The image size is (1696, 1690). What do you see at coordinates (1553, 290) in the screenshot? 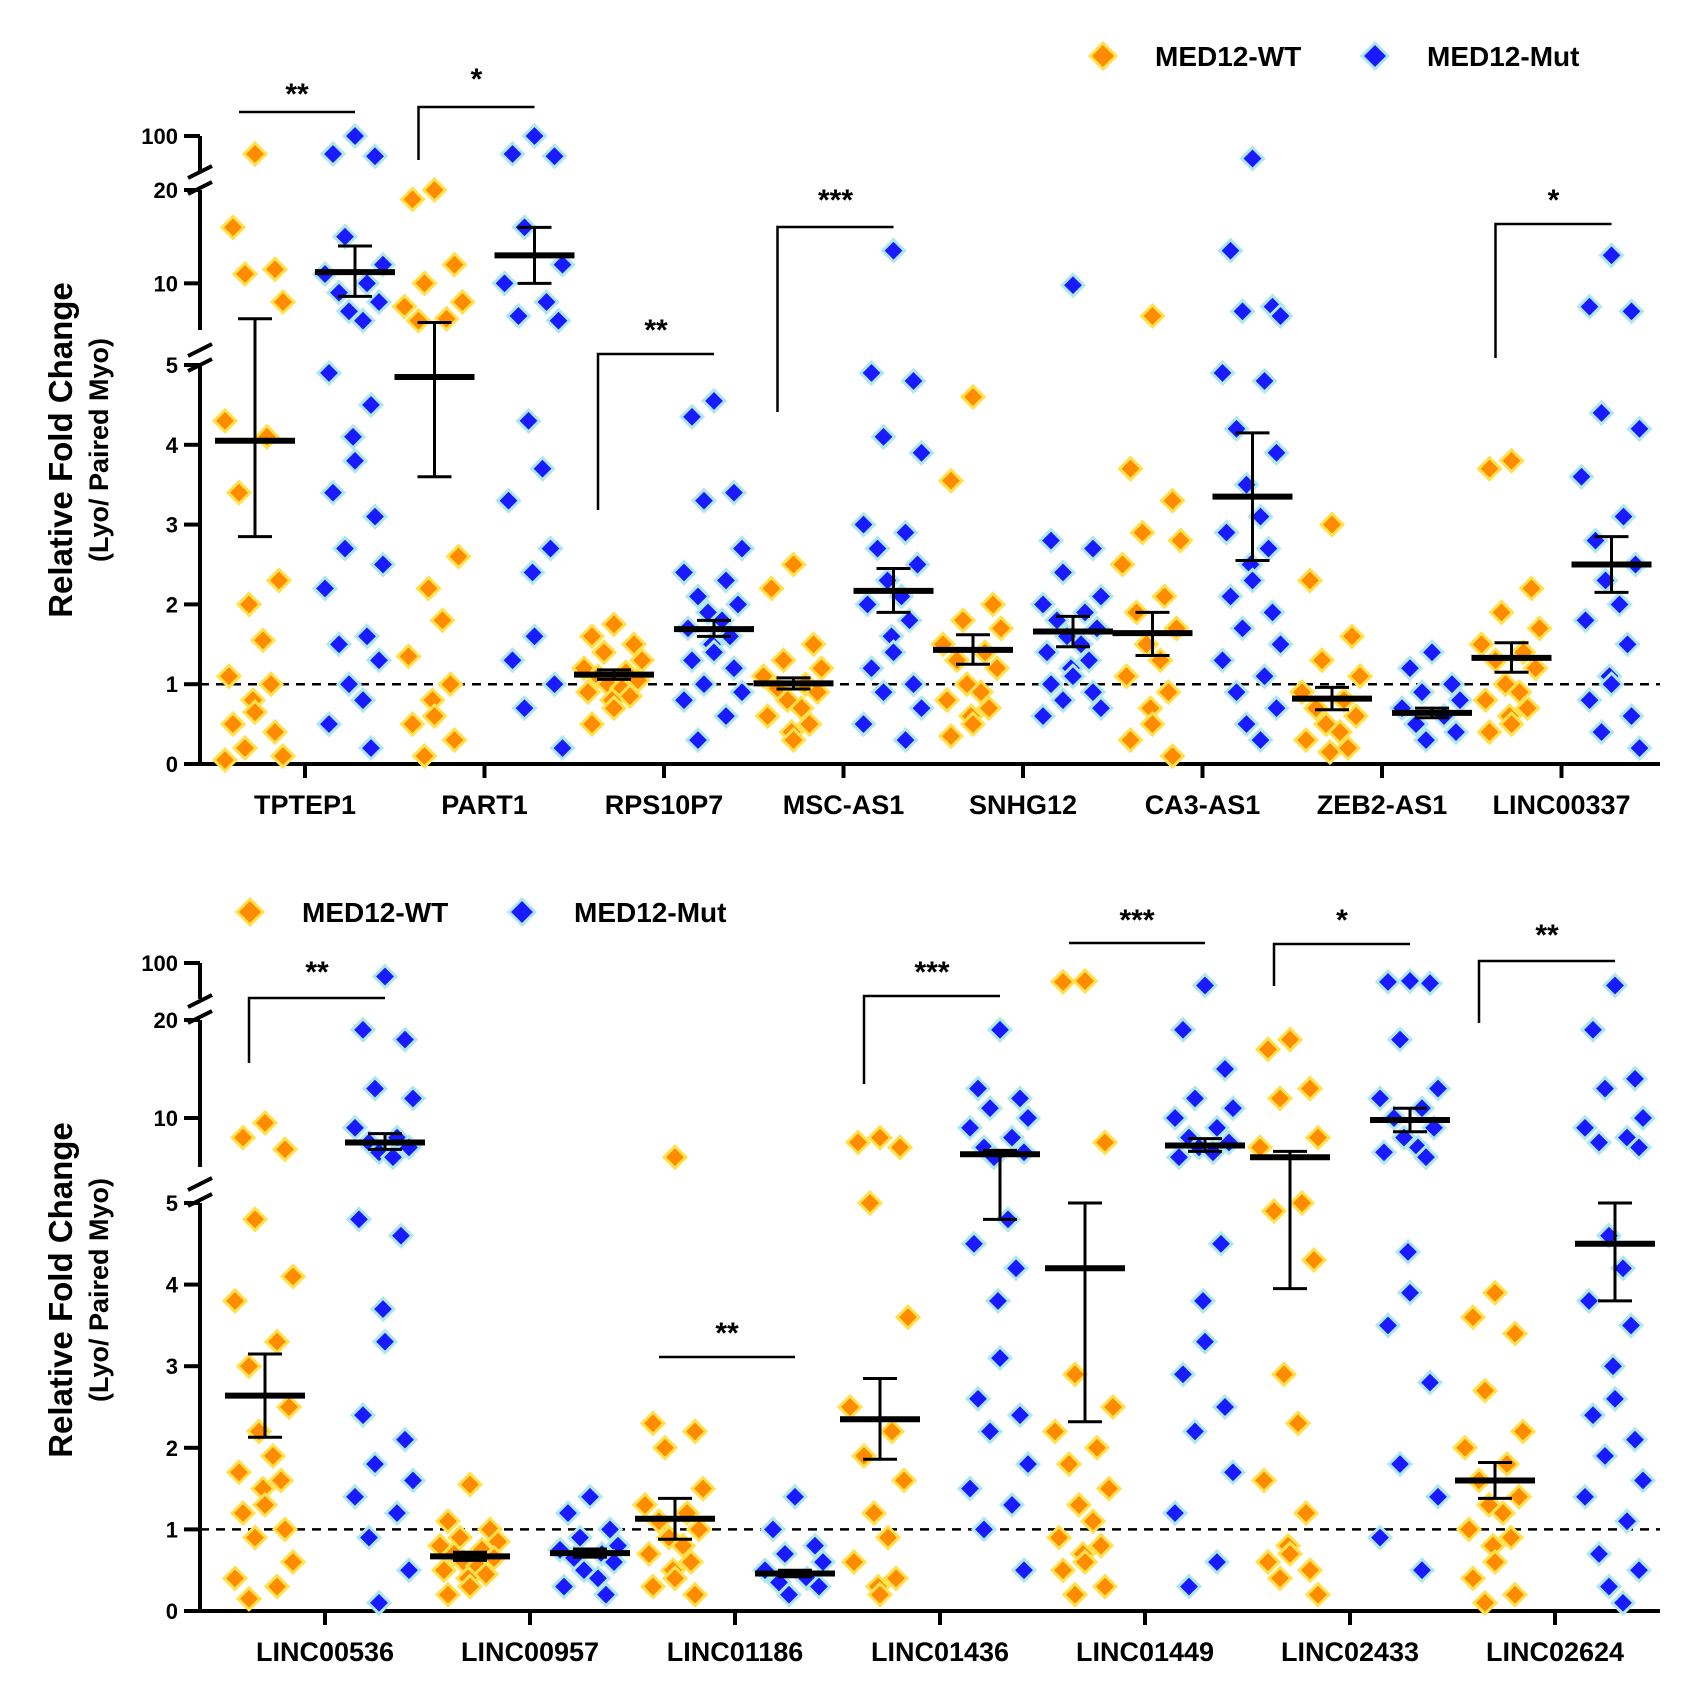
I see `bracket-line` at bounding box center [1553, 290].